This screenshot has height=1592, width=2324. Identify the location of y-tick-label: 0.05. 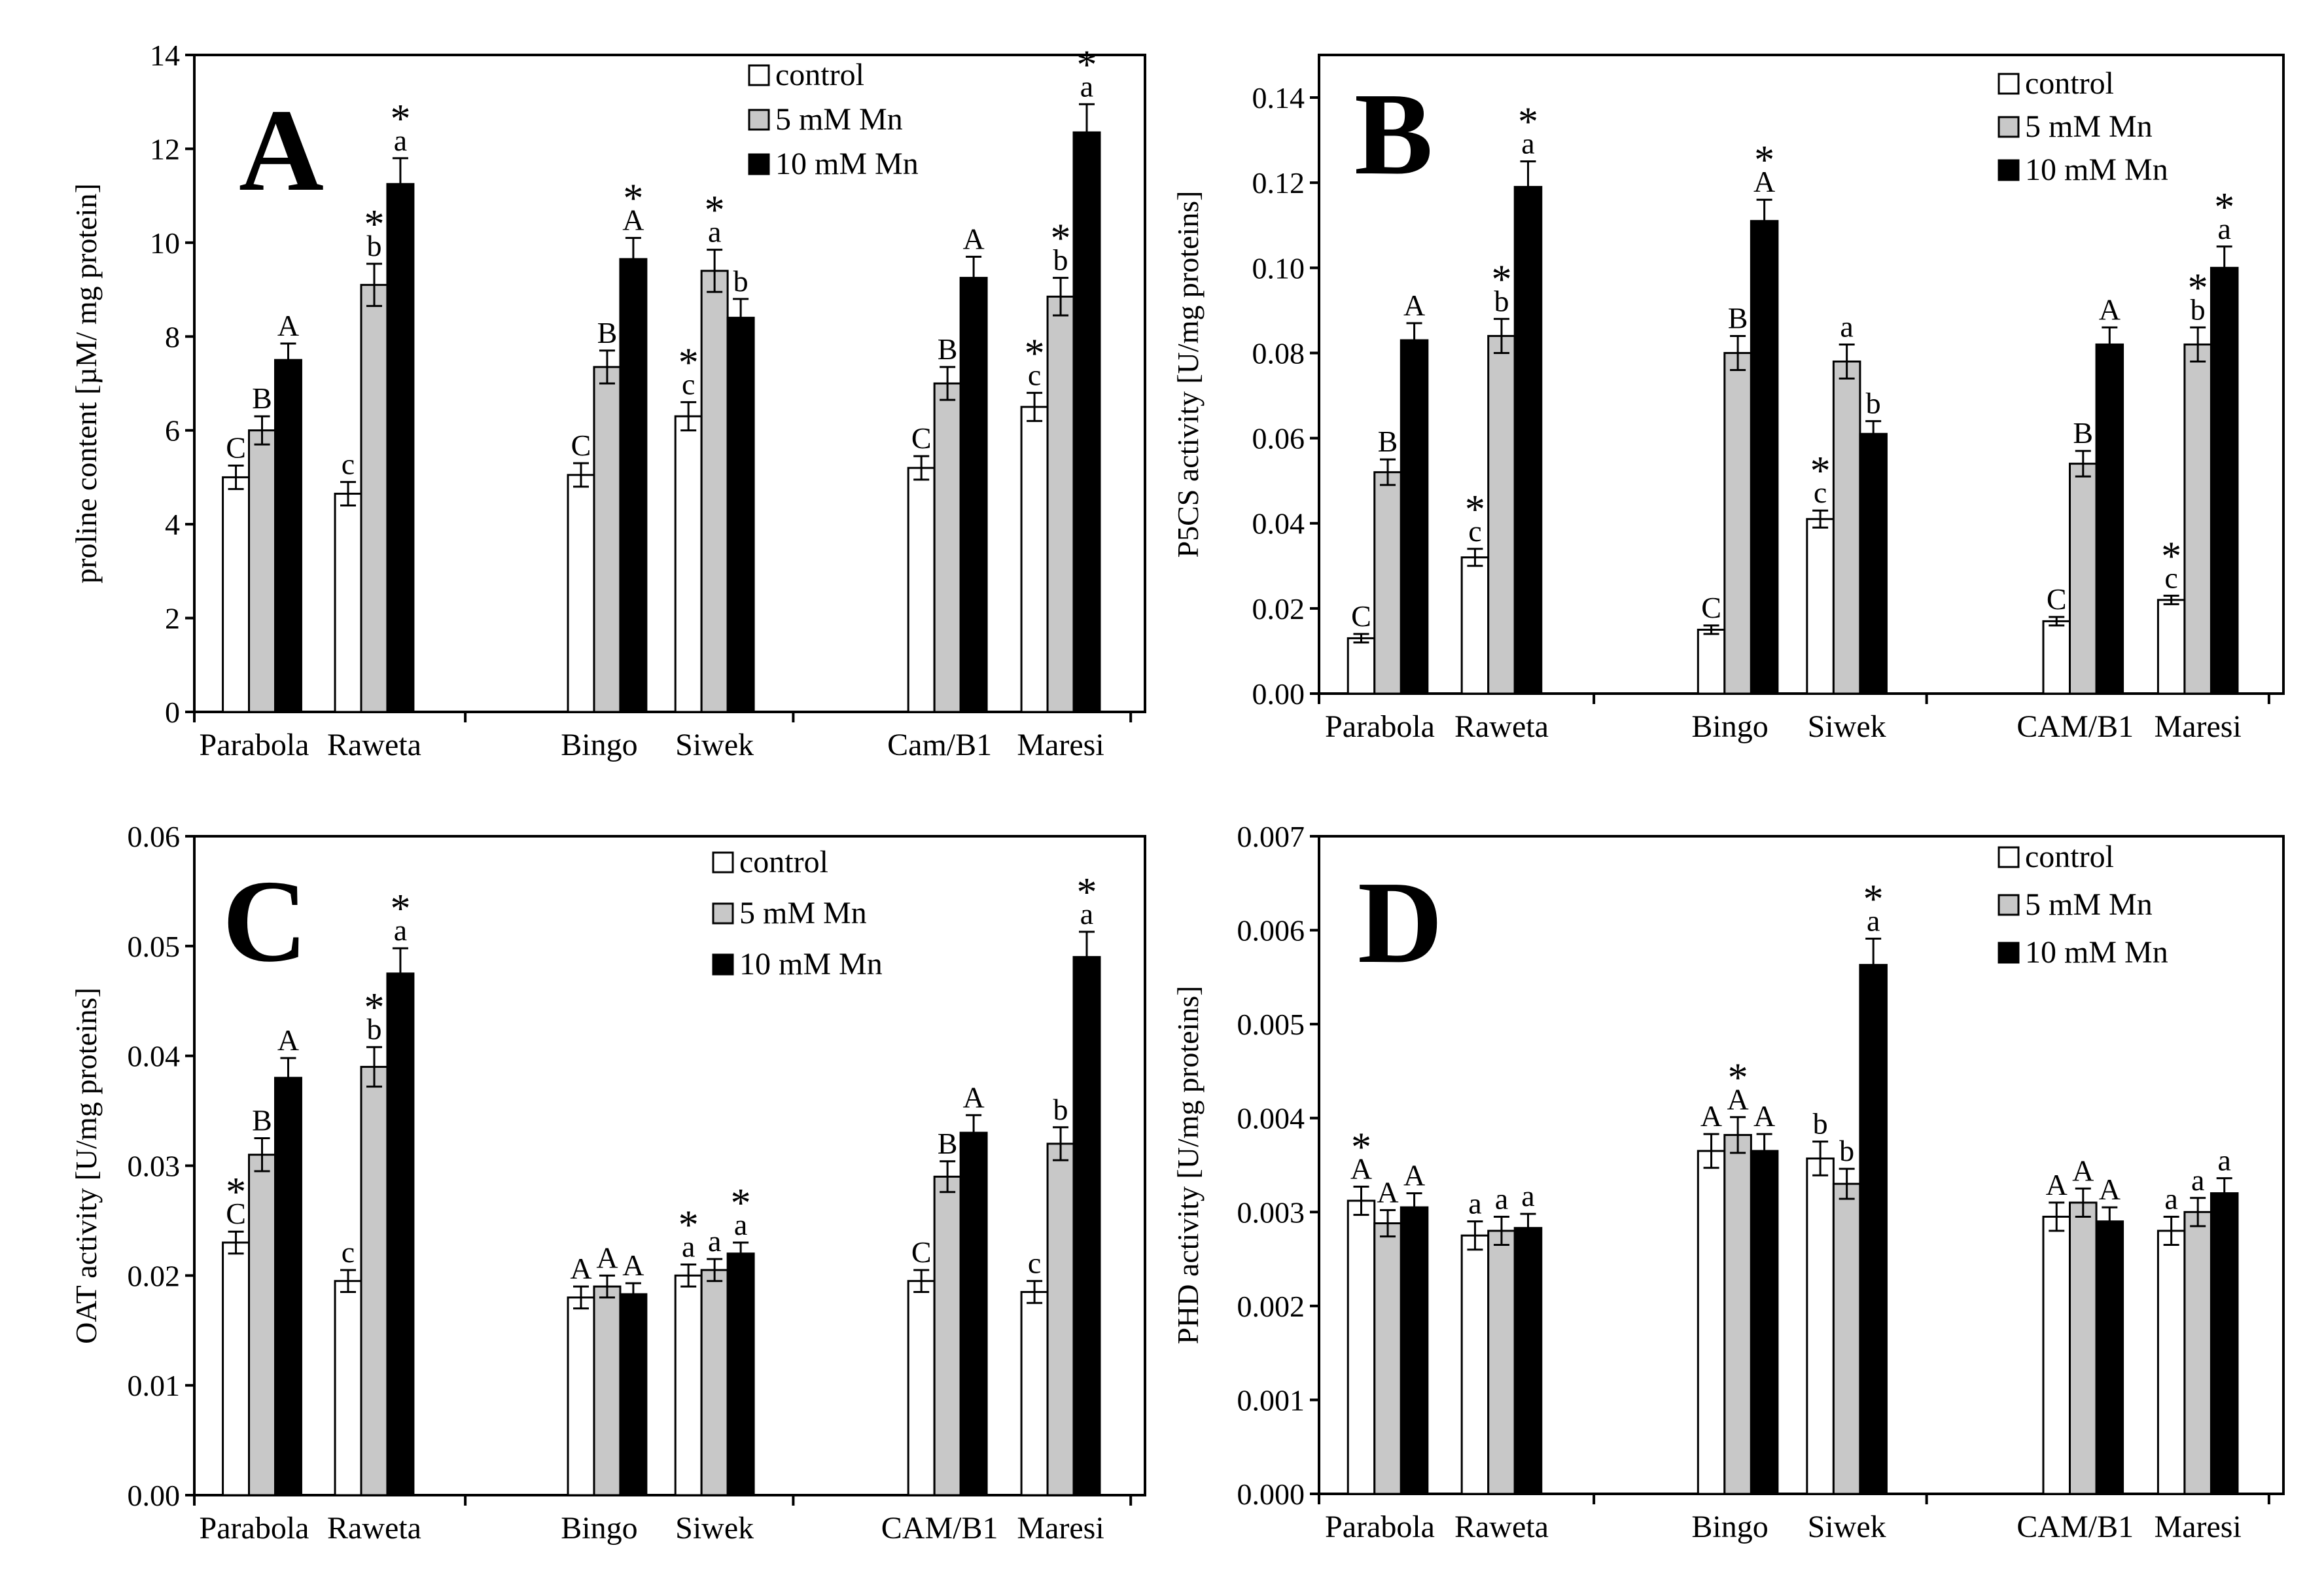
(155, 946).